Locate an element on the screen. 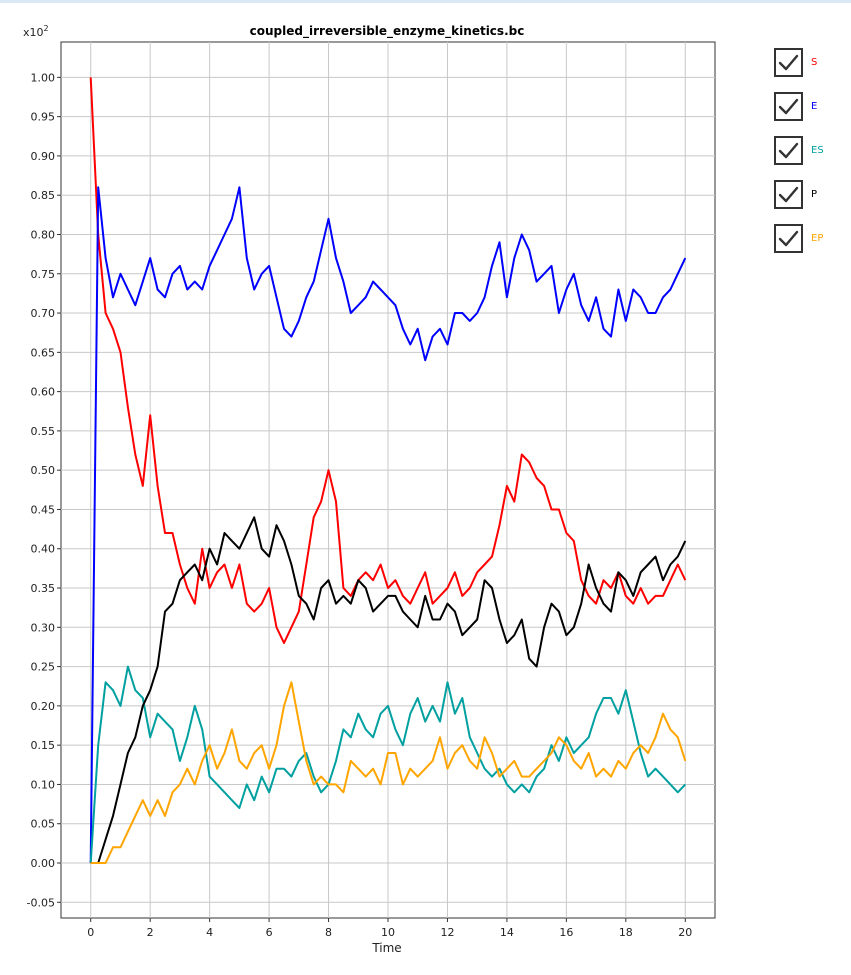 The image size is (851, 975). y-multiplier-exponent: 2 is located at coordinates (46, 28).